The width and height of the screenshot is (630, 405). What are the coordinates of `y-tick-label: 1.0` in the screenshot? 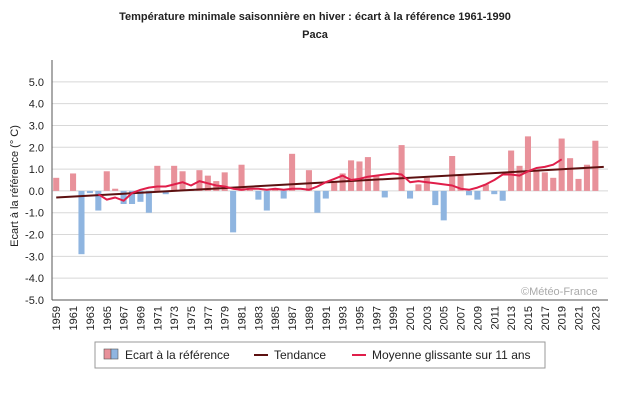 It's located at (36, 170).